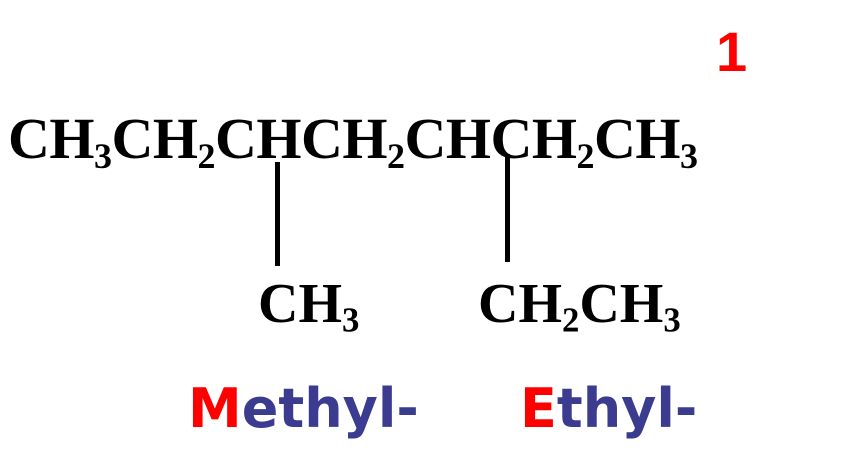 This screenshot has height=460, width=846. Describe the element at coordinates (538, 408) in the screenshot. I see `ethyl-prefix-initial: E` at that location.